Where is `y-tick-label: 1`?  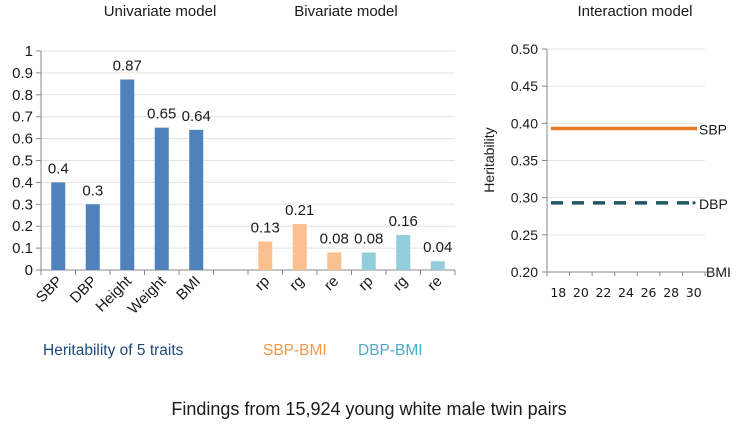
y-tick-label: 1 is located at coordinates (29, 51).